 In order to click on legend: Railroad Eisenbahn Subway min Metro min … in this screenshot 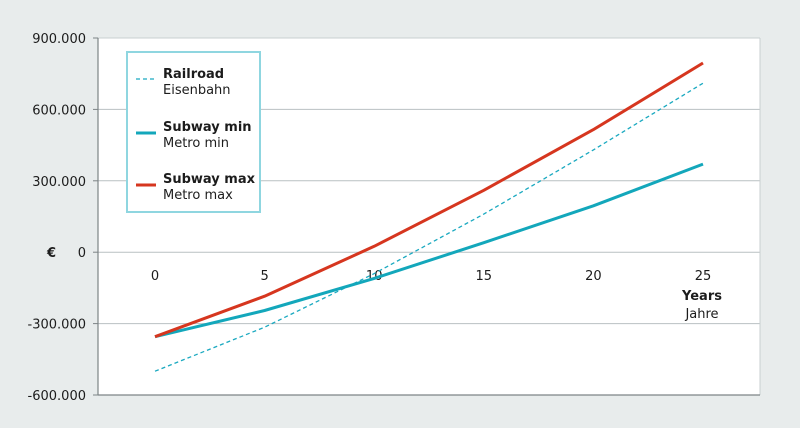, I will do `click(193, 132)`.